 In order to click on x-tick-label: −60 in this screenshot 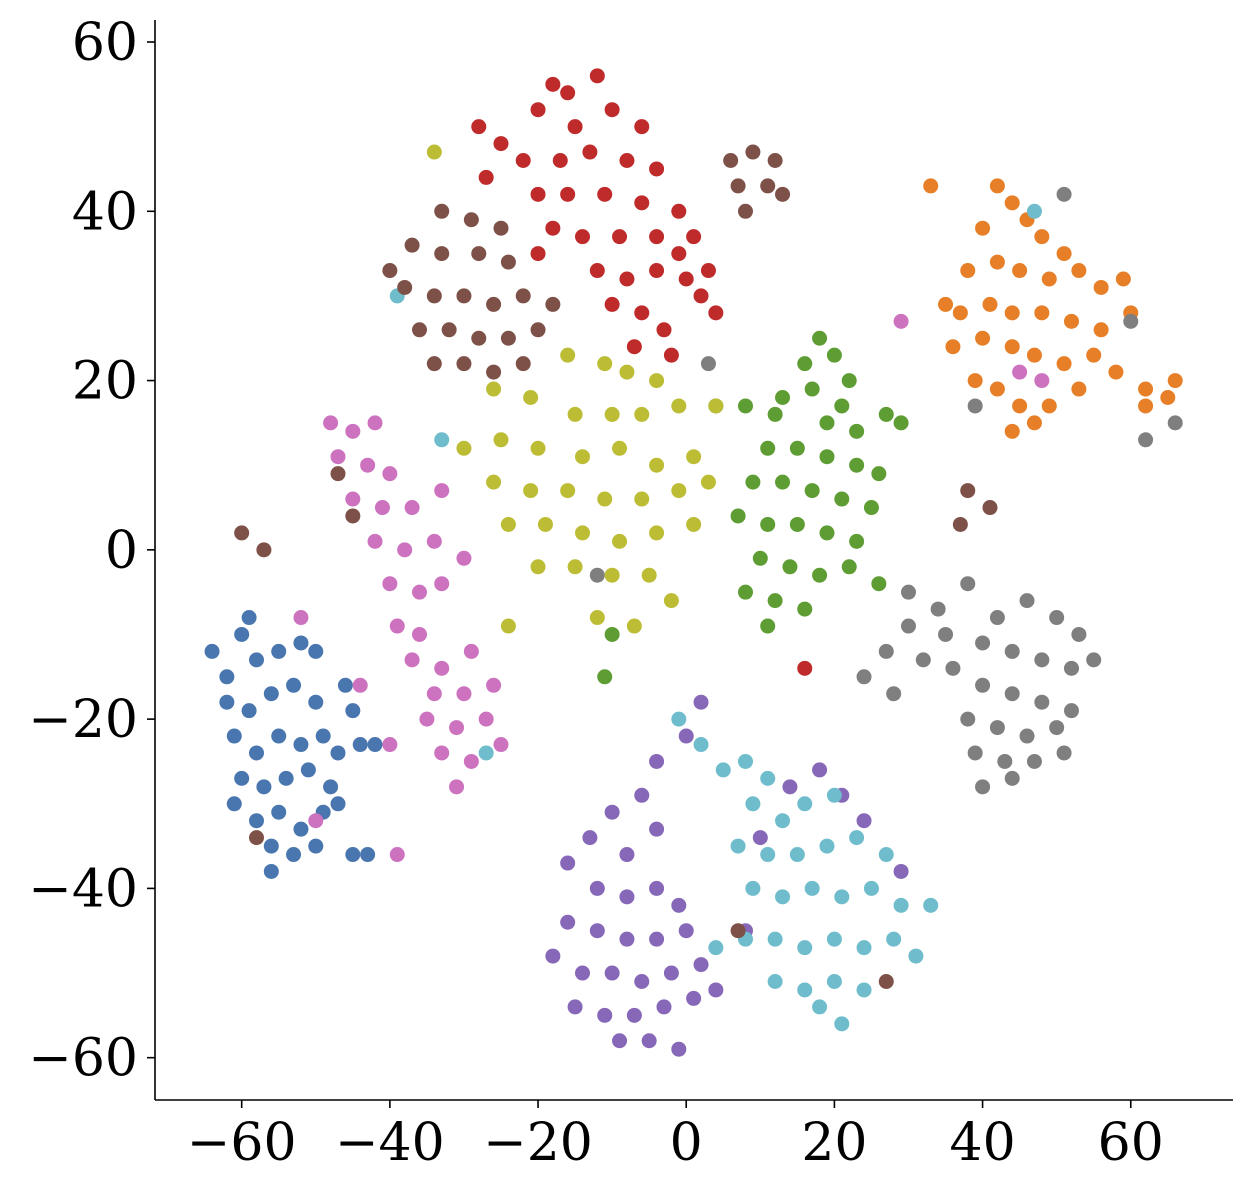, I will do `click(242, 1143)`.